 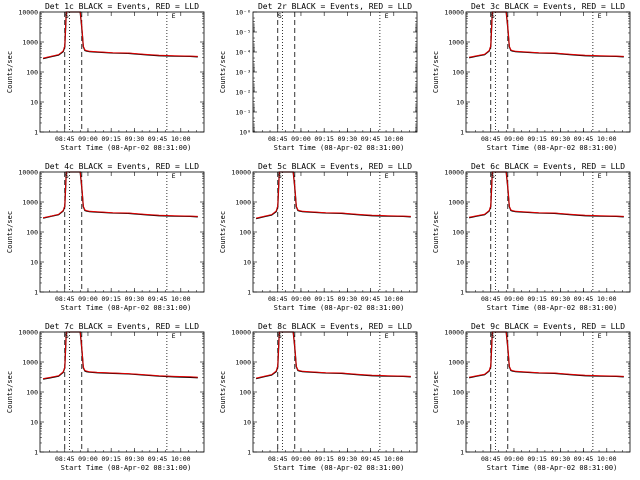 What do you see at coordinates (243, 32) in the screenshot?
I see `y-tick-label: 10⁻⁵` at bounding box center [243, 32].